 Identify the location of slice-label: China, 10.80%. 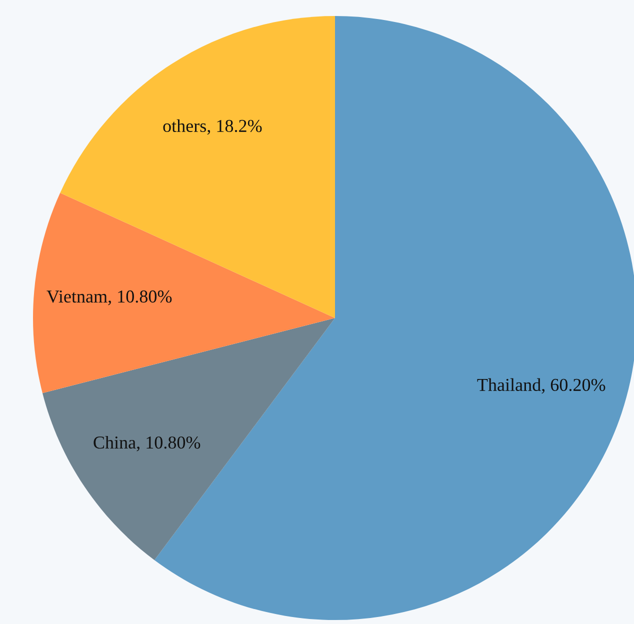
(147, 444).